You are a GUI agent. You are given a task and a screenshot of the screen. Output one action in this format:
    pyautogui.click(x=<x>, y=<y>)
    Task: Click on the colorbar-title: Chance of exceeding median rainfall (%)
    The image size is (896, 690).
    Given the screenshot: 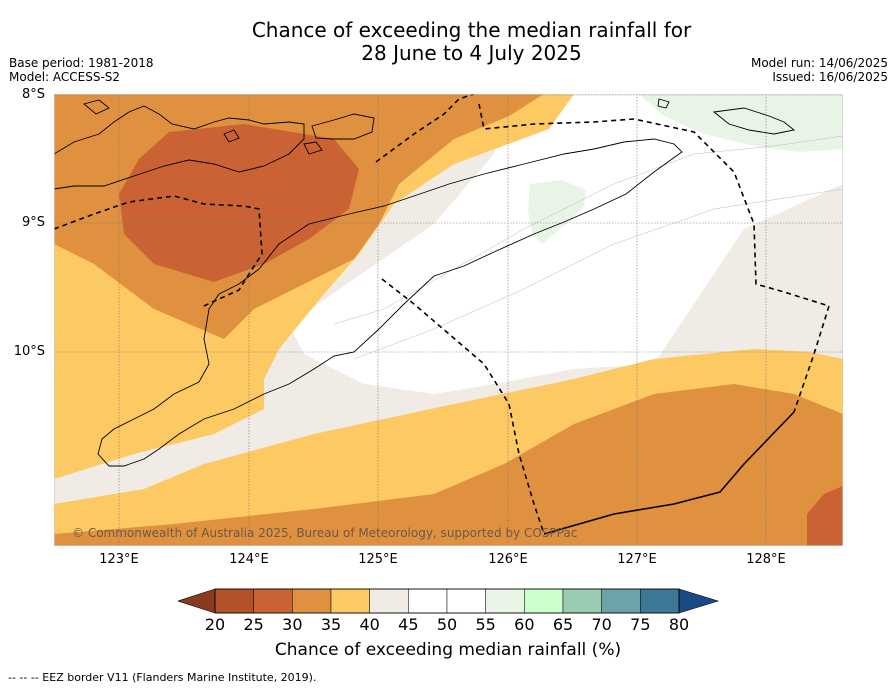 What is the action you would take?
    pyautogui.click(x=448, y=650)
    